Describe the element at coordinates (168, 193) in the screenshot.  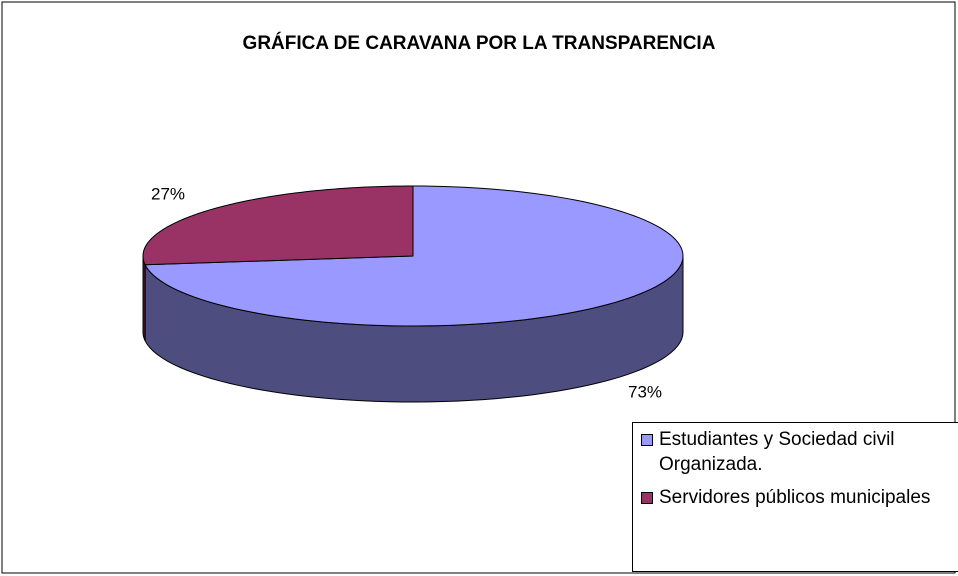
I see `data-label: 27%` at that location.